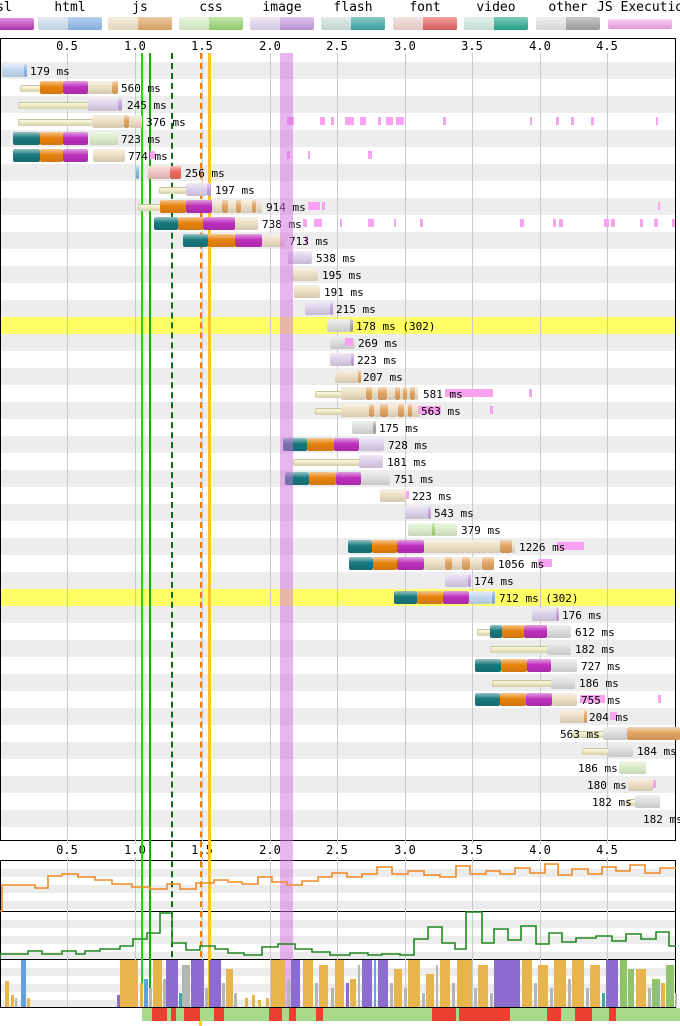  Describe the element at coordinates (13, 70) in the screenshot. I see `request-bar-segment-html_l` at that location.